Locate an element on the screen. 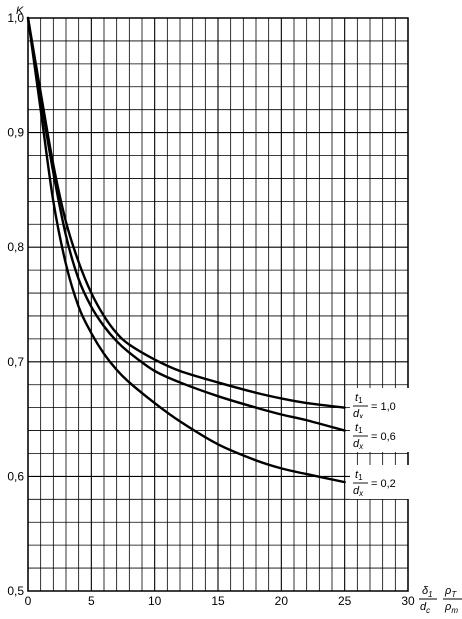 The width and height of the screenshot is (462, 619). y-tick-label: 1,0 is located at coordinates (15, 18).